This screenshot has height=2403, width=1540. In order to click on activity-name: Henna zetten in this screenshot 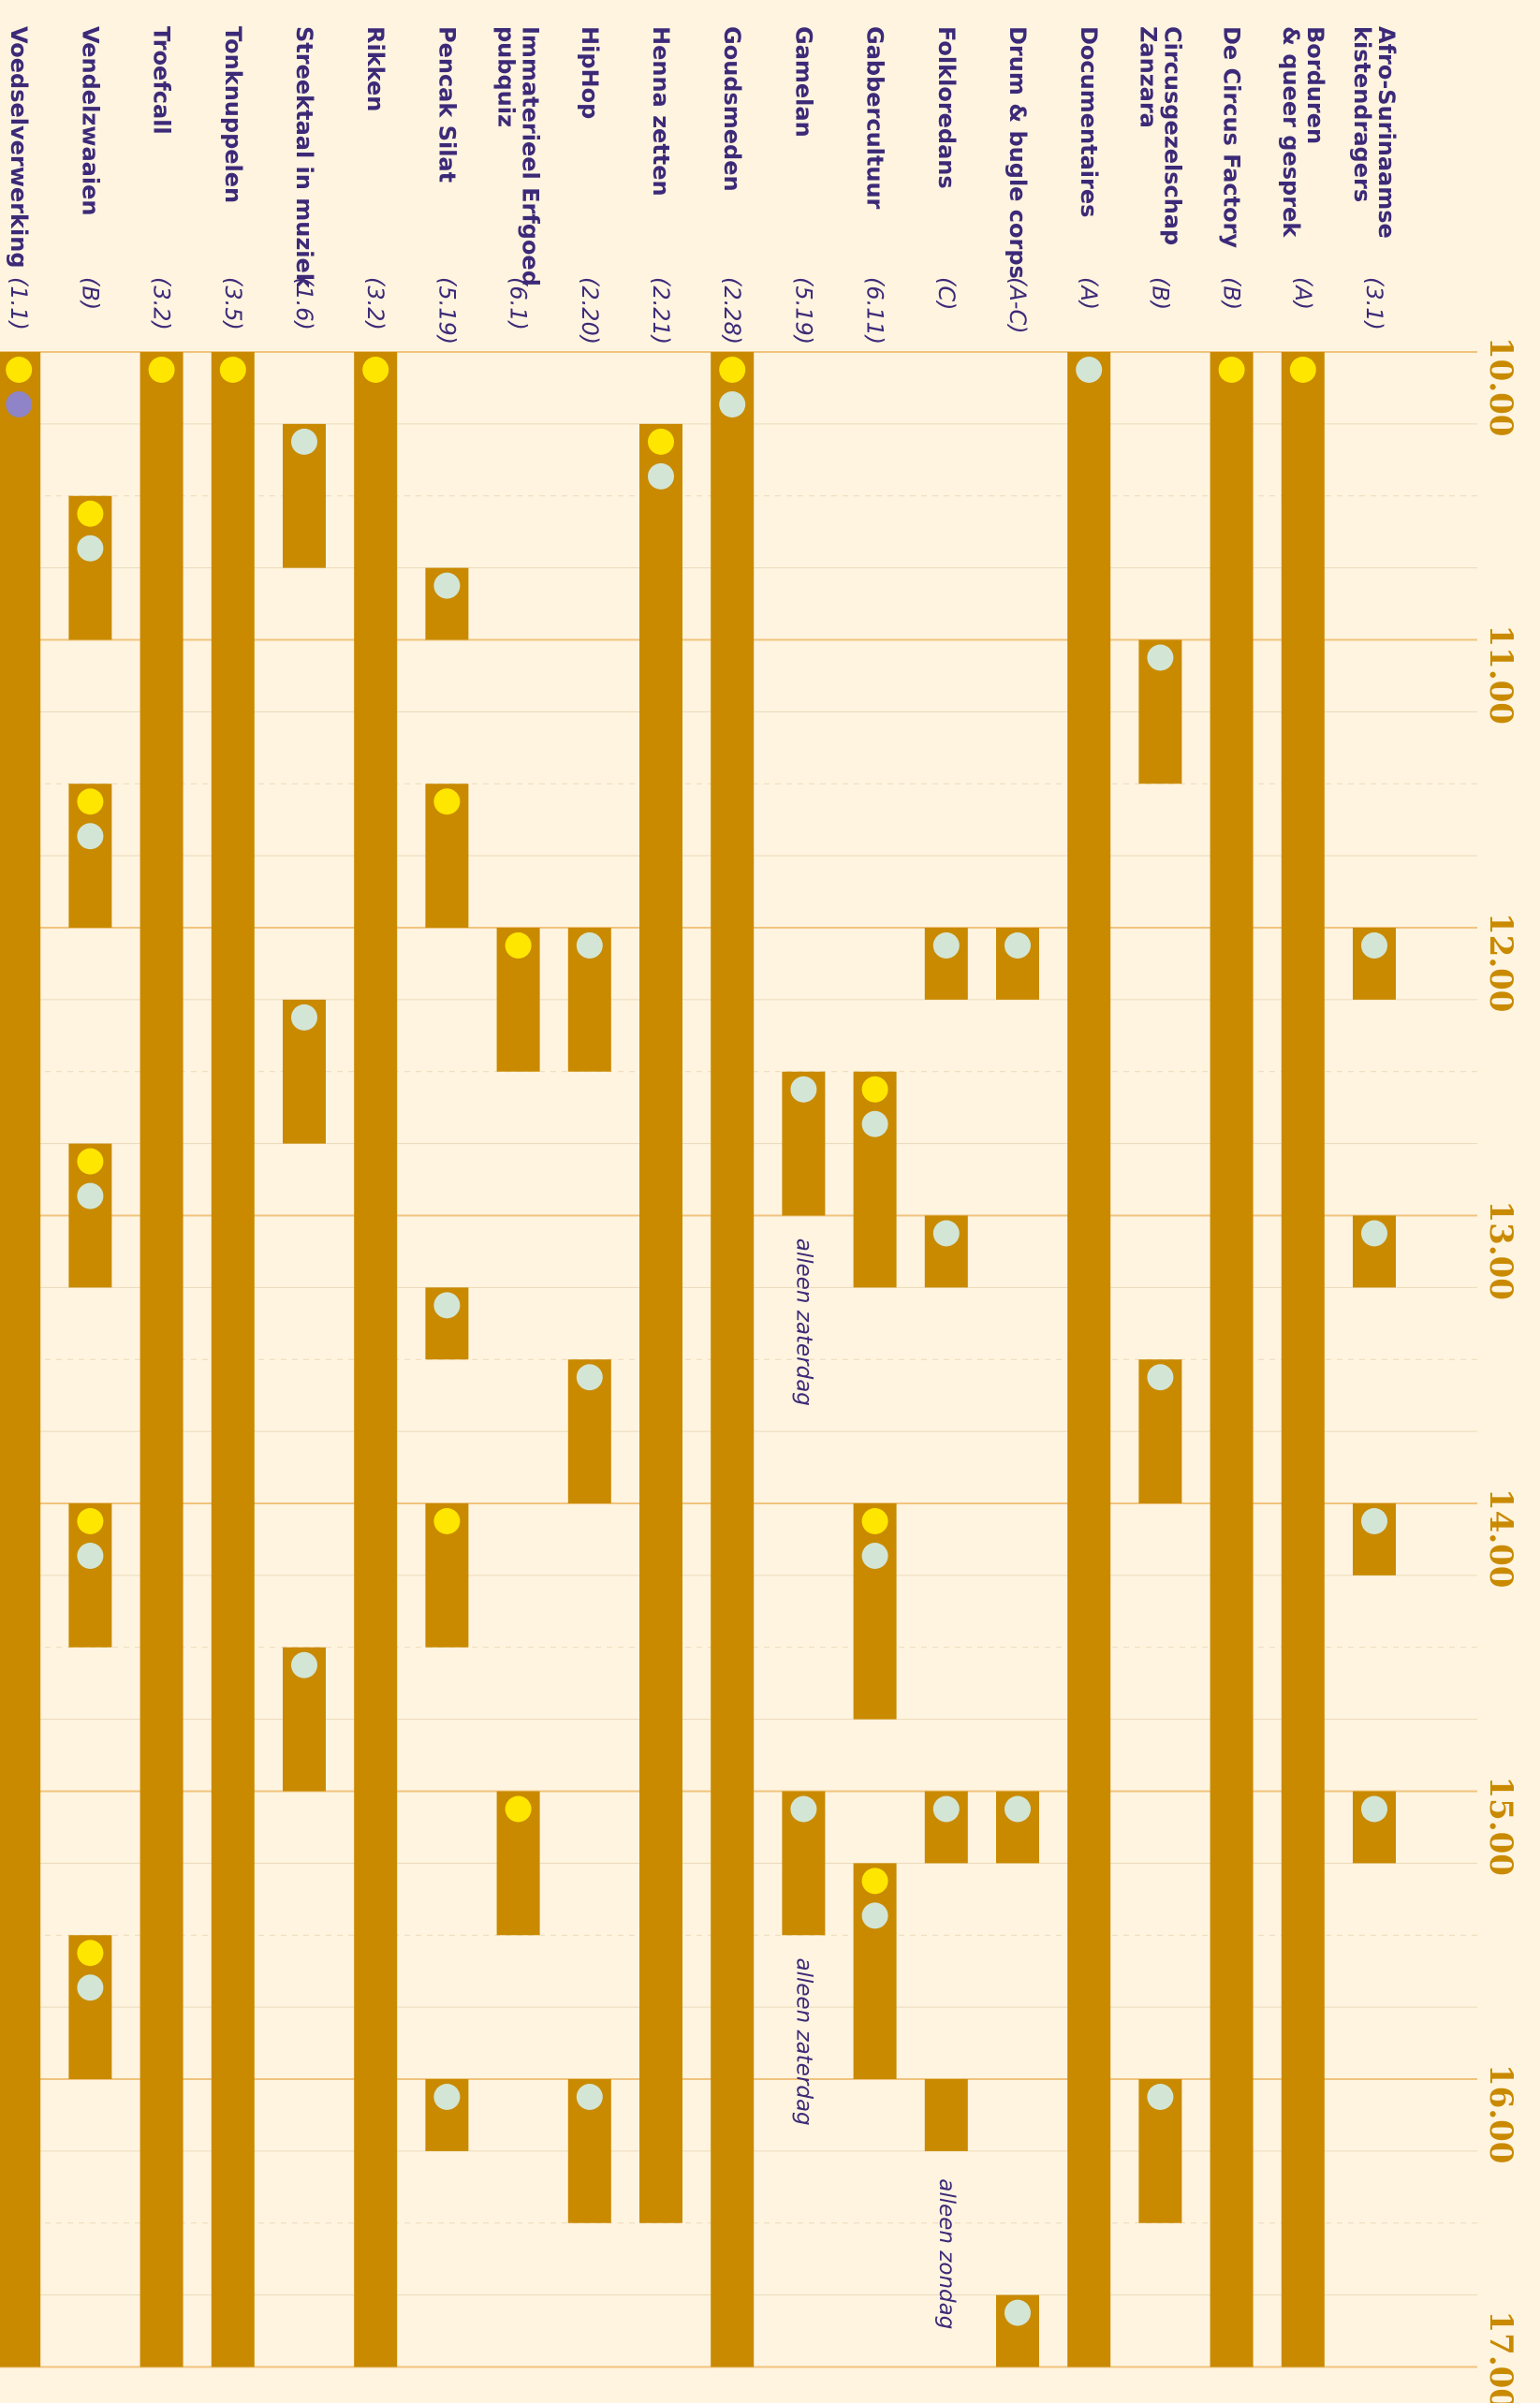, I will do `click(661, 111)`.